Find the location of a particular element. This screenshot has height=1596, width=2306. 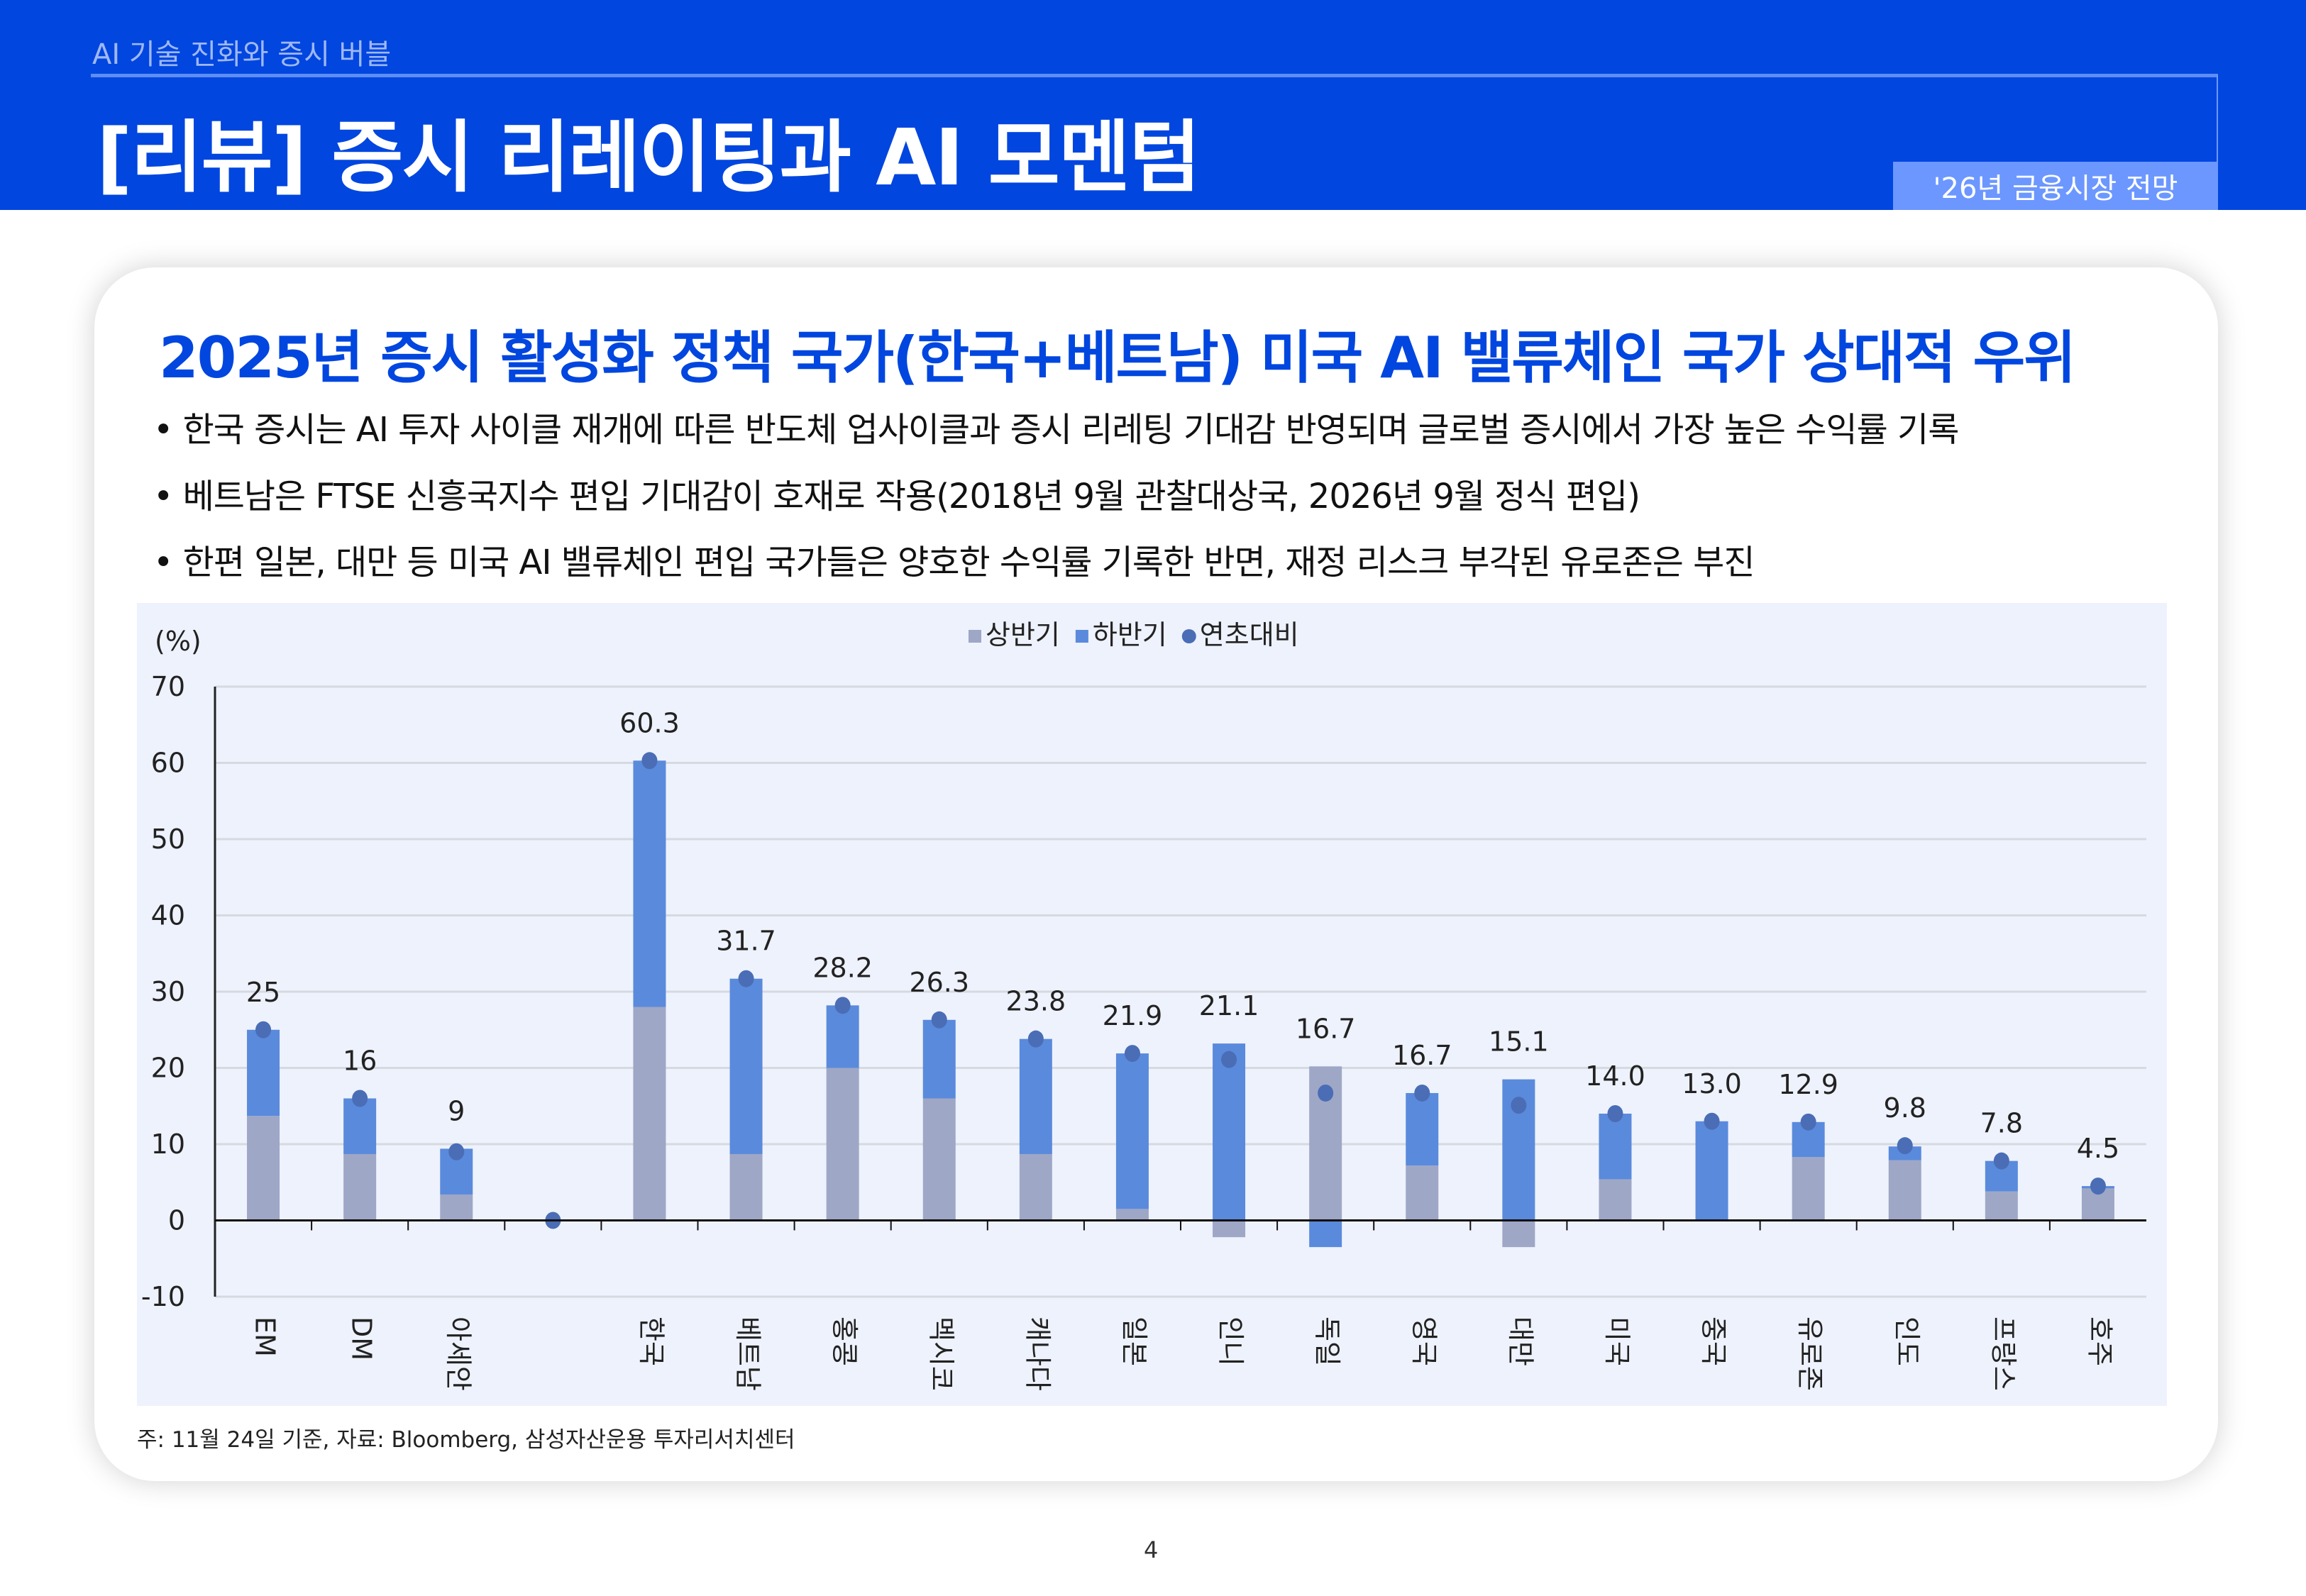

x-category-label: 베트남 is located at coordinates (748, 1354).